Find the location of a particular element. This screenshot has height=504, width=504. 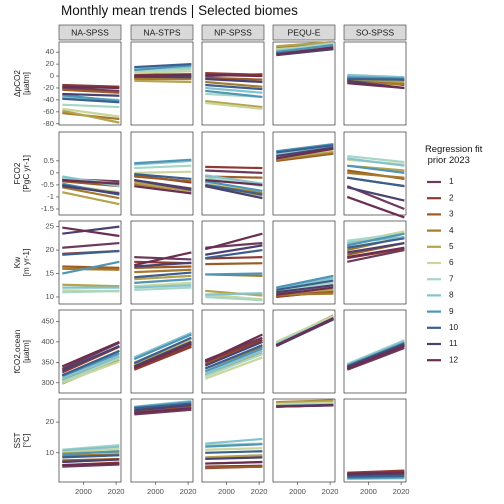

y-axis-label-line-2: [PgC yr-1] is located at coordinates (26, 173).